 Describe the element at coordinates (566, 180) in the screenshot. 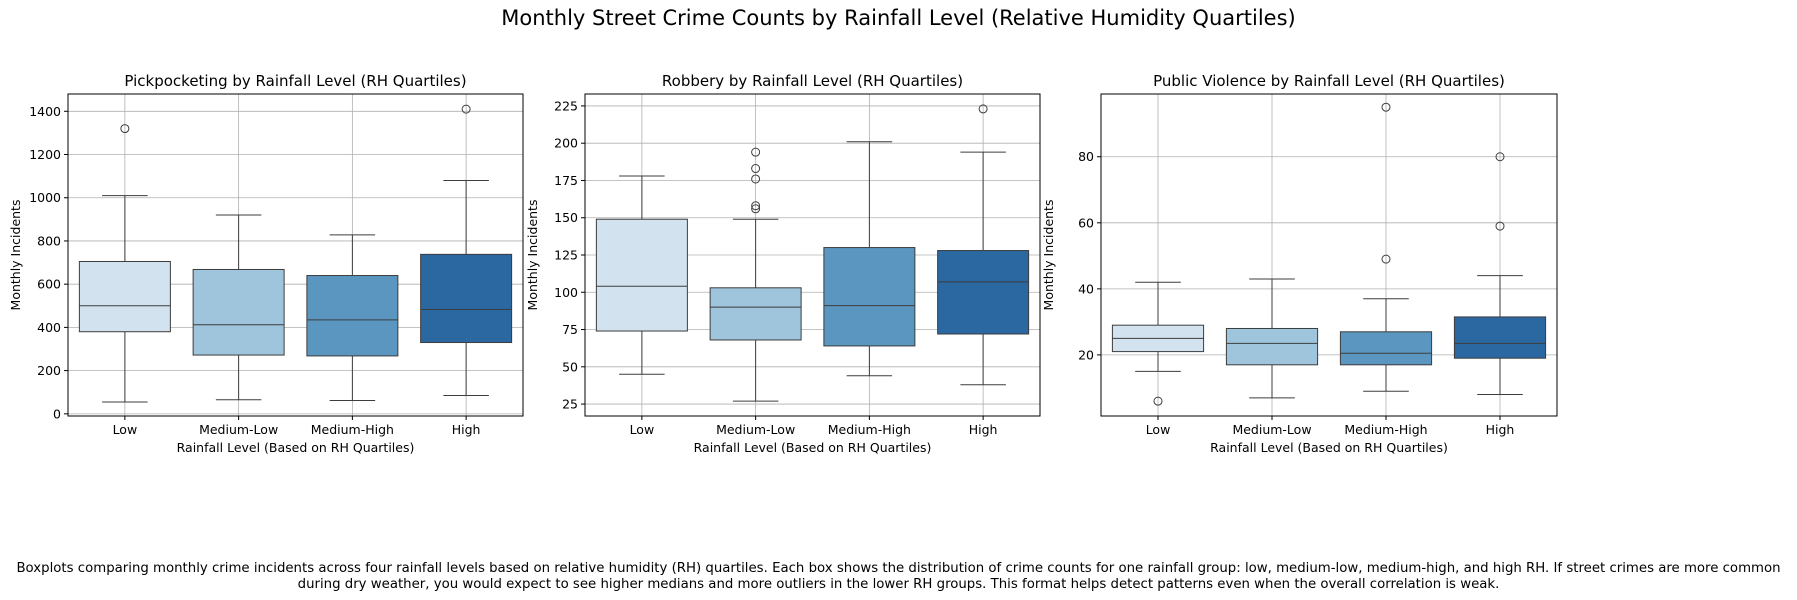

I see `y-tick-label: 175` at that location.